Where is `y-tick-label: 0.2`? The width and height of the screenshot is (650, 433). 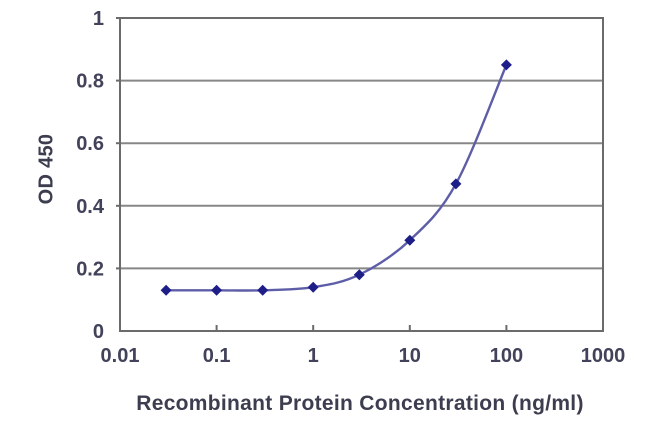
y-tick-label: 0.2 is located at coordinates (90, 269).